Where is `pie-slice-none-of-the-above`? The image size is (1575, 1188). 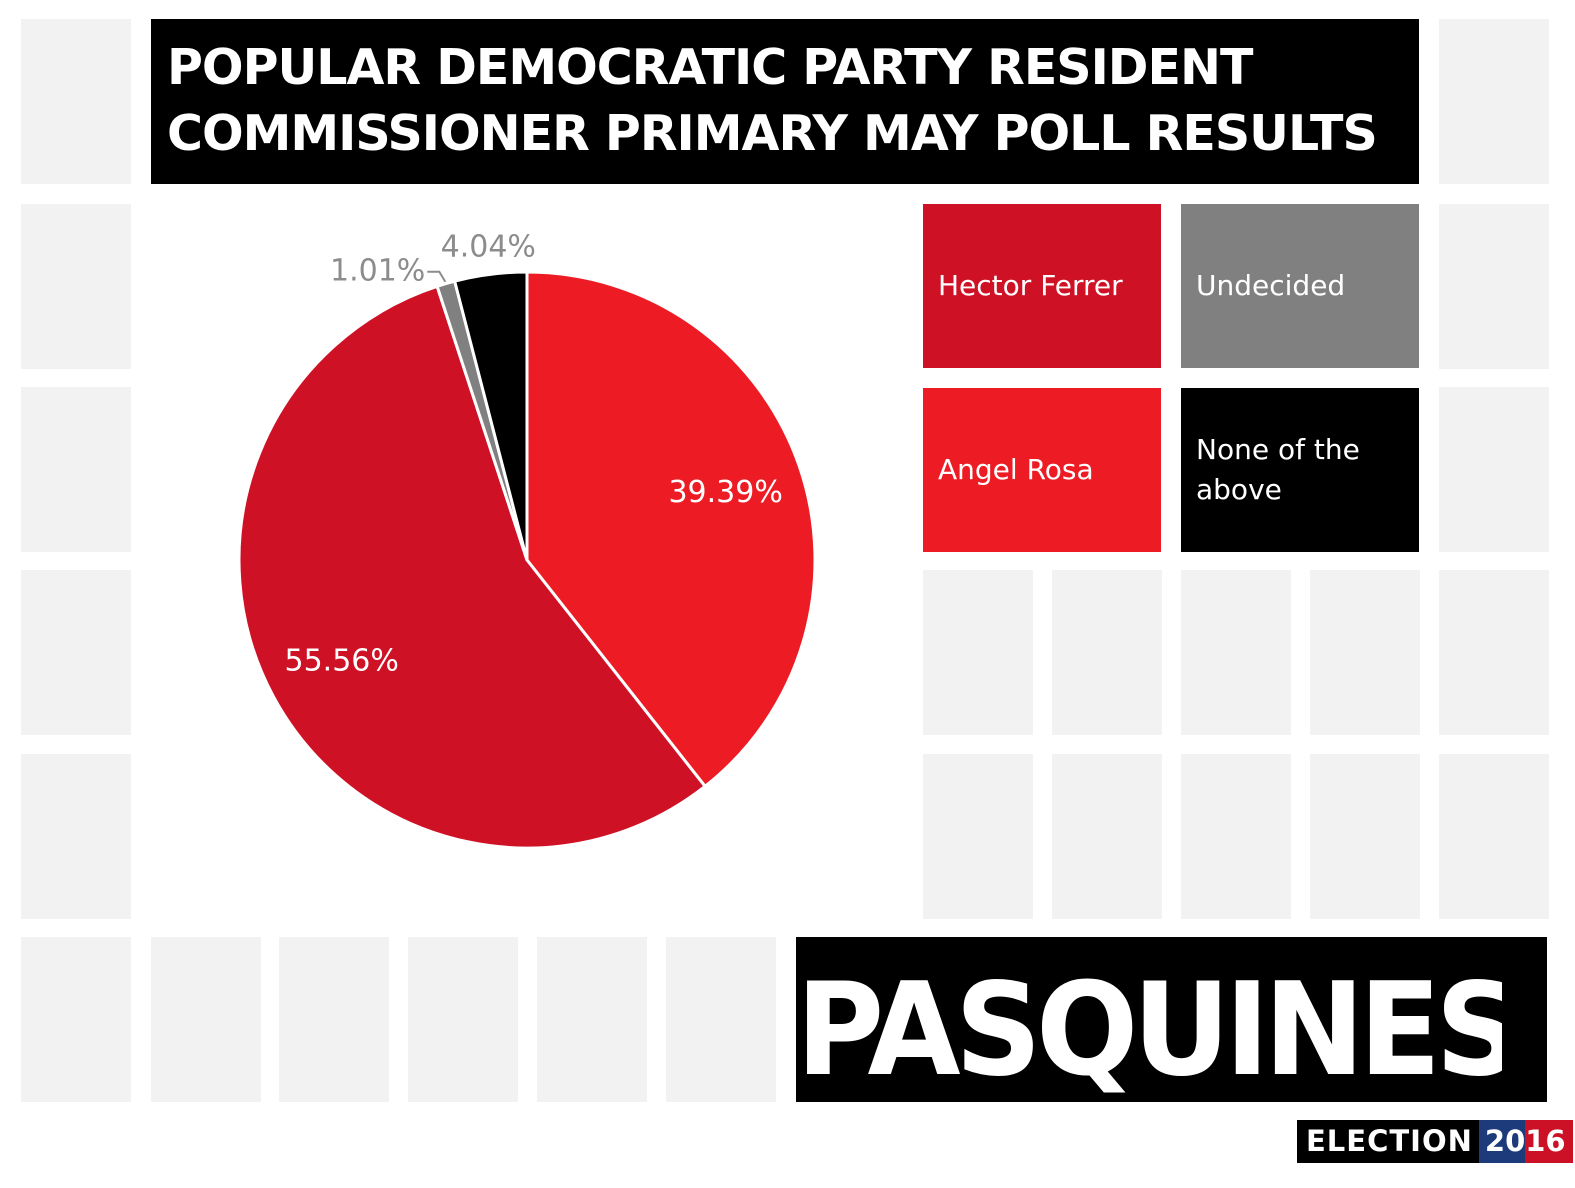
pie-slice-none-of-the-above is located at coordinates (490, 415).